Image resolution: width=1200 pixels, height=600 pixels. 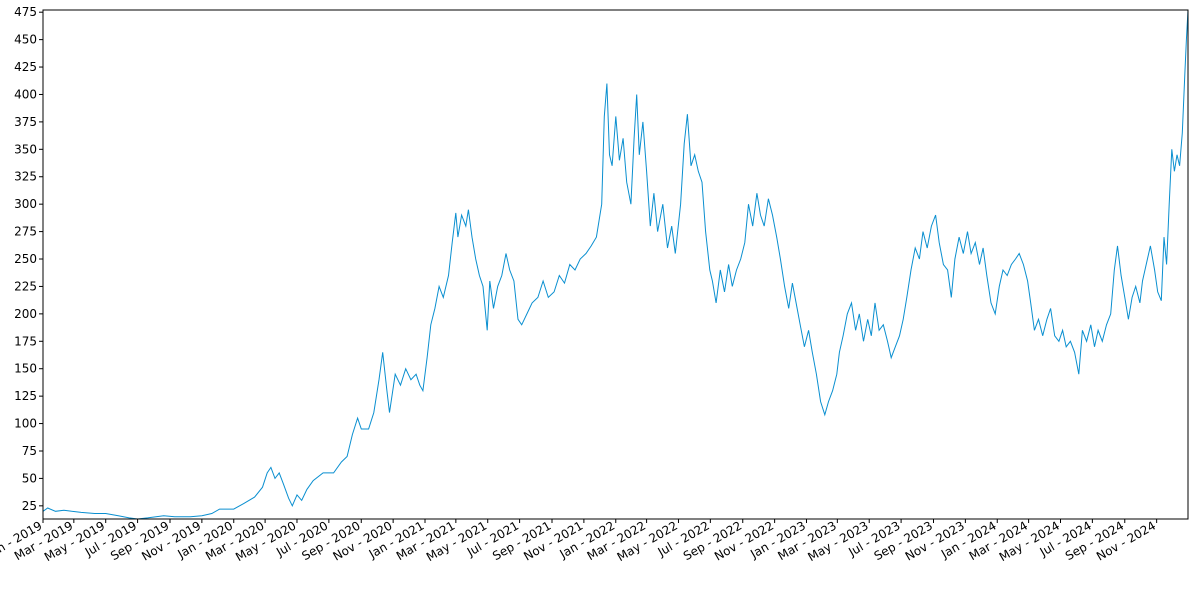 What do you see at coordinates (25, 341) in the screenshot?
I see `y-tick-label: 175` at bounding box center [25, 341].